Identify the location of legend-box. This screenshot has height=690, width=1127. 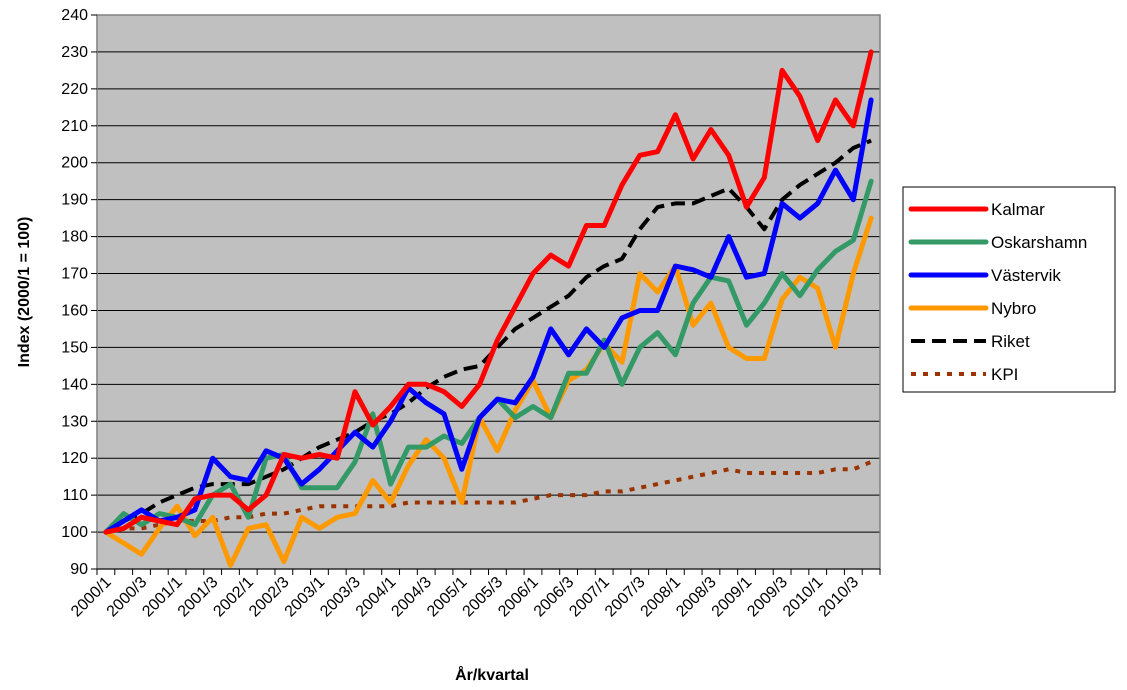
(1009, 289).